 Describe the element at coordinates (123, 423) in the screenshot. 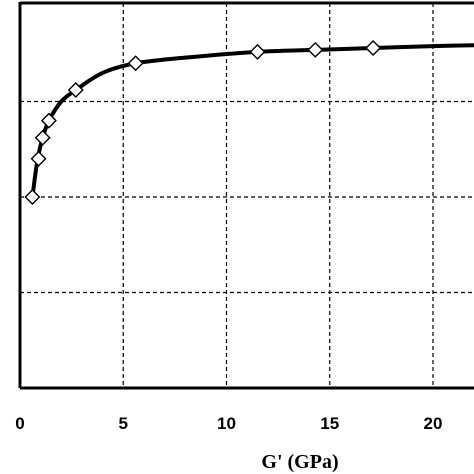

I see `x-tick-label-5: 5` at that location.